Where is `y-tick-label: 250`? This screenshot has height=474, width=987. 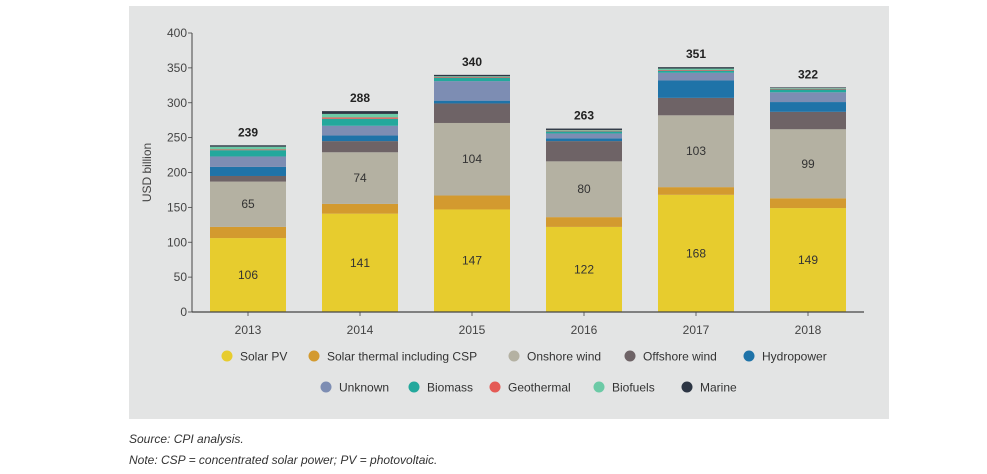 y-tick-label: 250 is located at coordinates (177, 138).